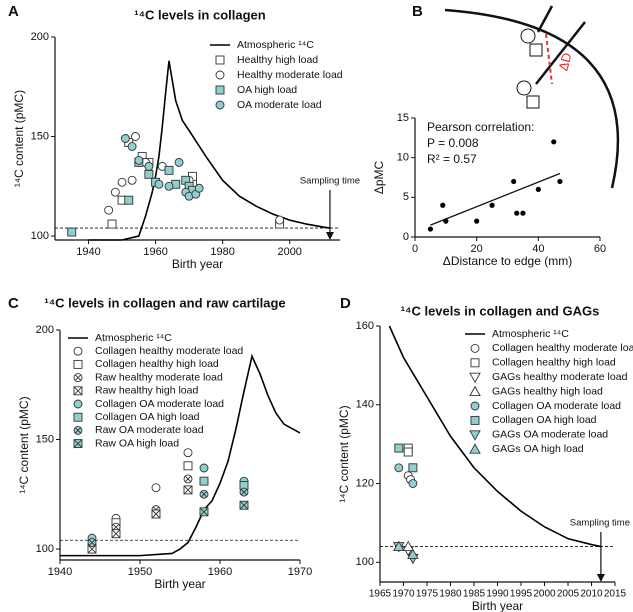 This screenshot has width=633, height=612. What do you see at coordinates (344, 453) in the screenshot?
I see `y-axis-label: ¹⁴C content (pMC)` at bounding box center [344, 453].